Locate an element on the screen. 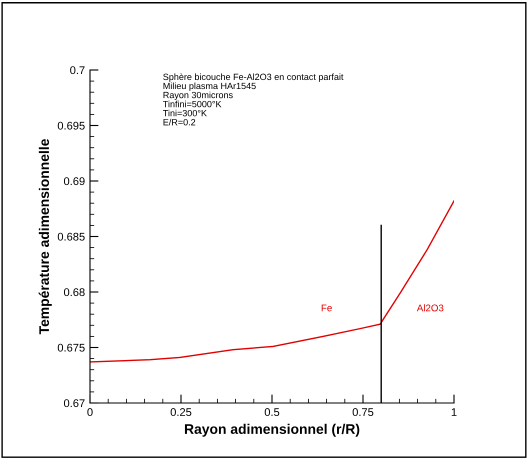  annotation: Fe is located at coordinates (327, 308).